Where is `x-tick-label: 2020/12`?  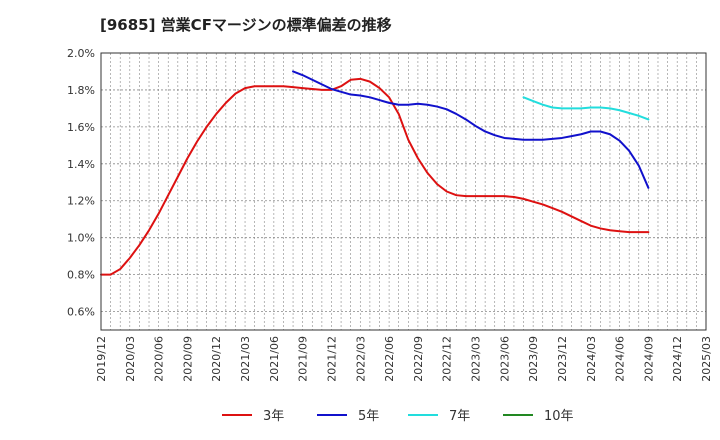
x-tick-label: 2020/12 is located at coordinates (216, 359).